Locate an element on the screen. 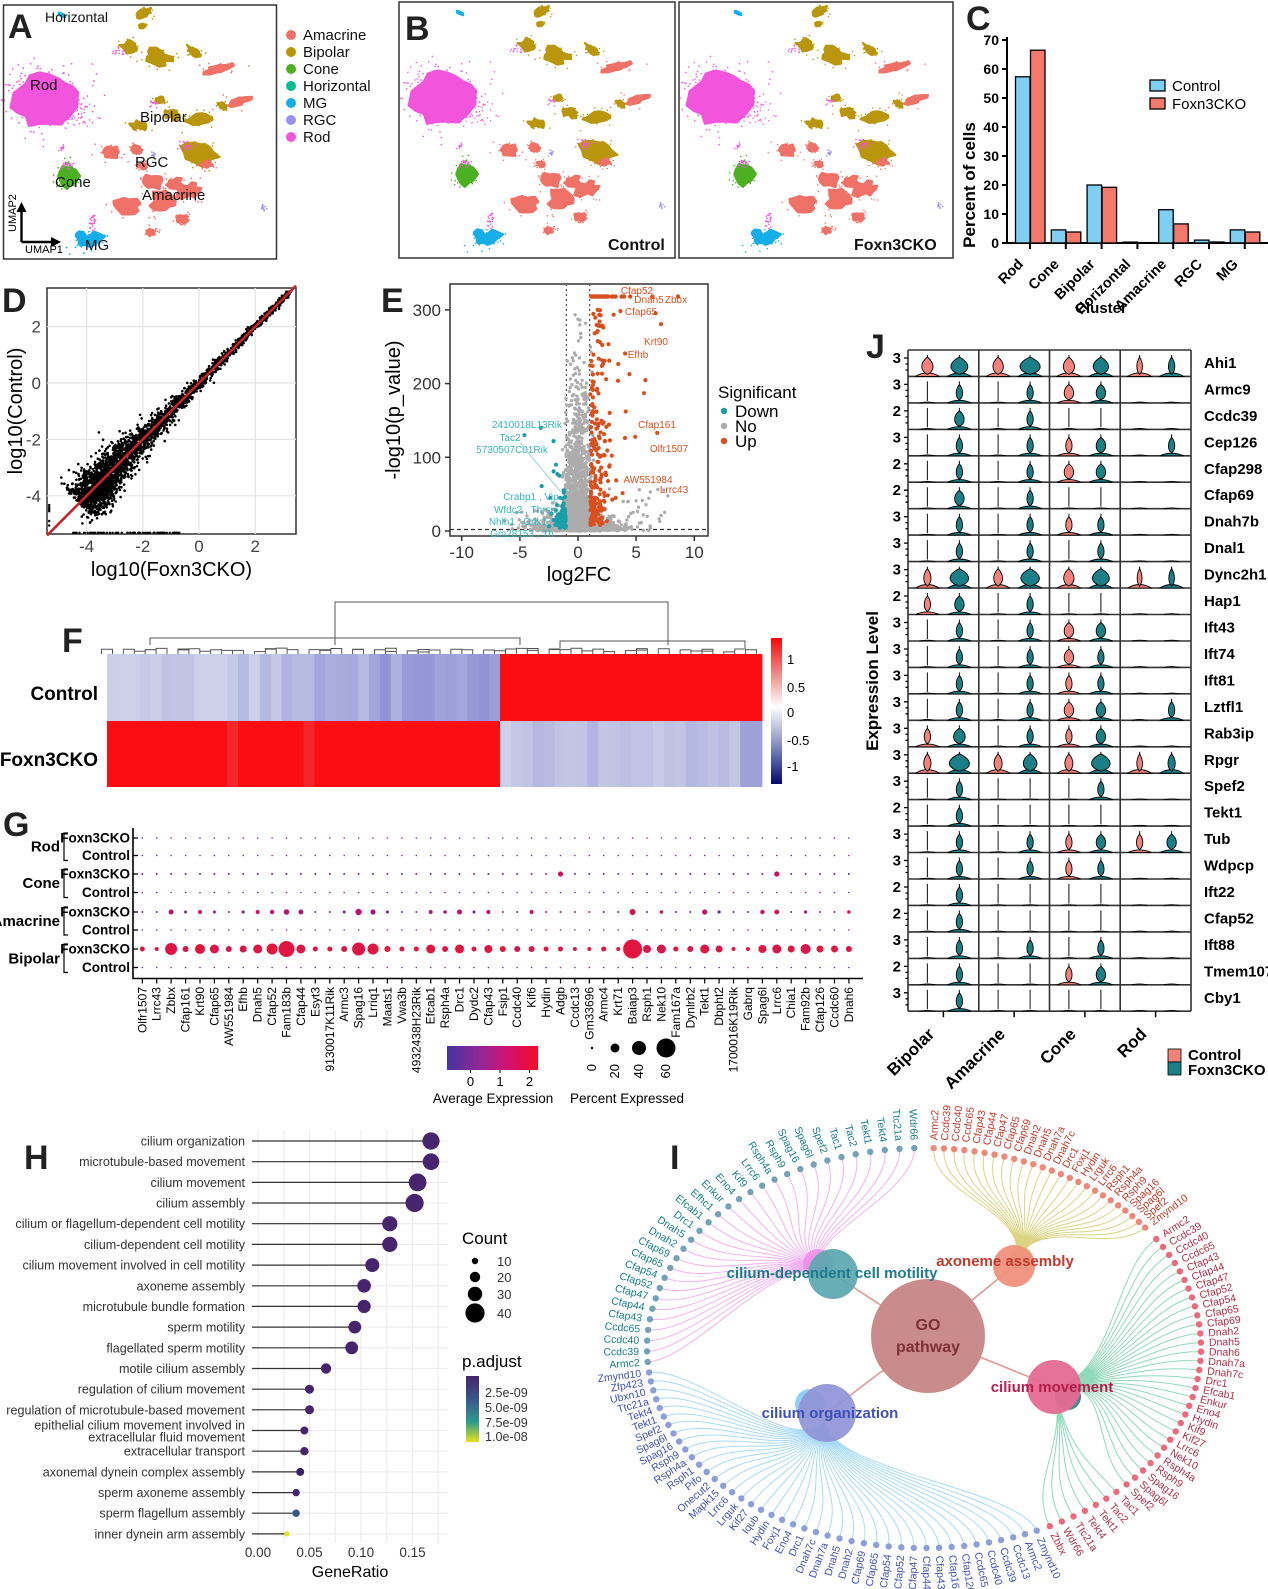 This screenshot has height=1589, width=1268. svg-text: Rab3ip is located at coordinates (1229, 733).